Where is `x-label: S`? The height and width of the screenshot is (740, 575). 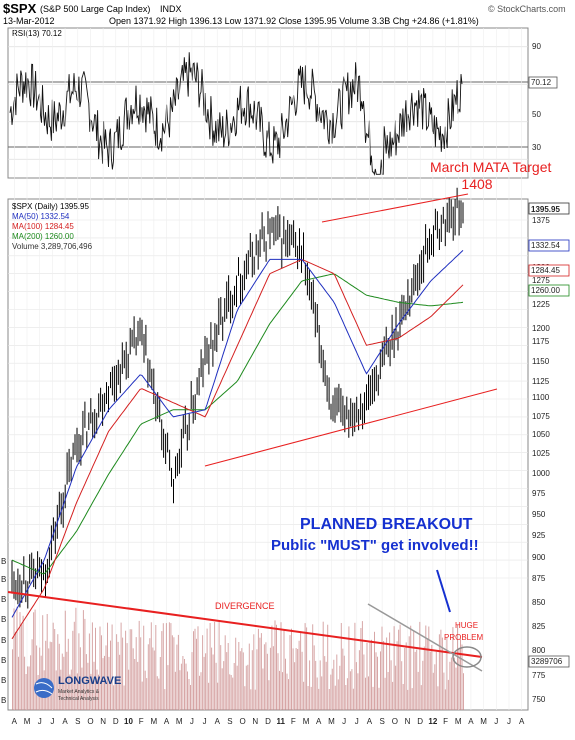
x-label: S is located at coordinates (229, 721).